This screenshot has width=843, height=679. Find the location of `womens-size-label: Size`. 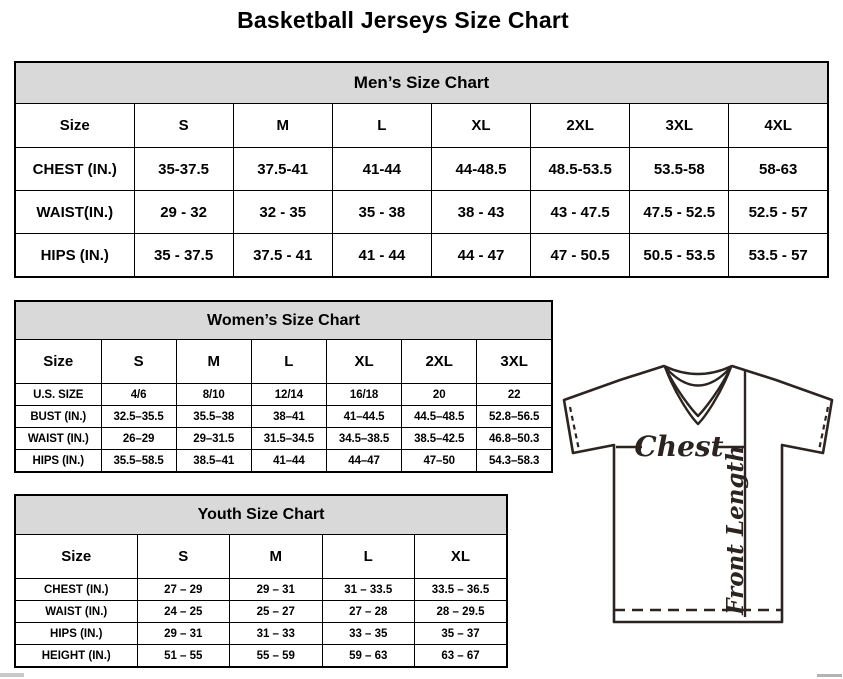

womens-size-label: Size is located at coordinates (58, 361).